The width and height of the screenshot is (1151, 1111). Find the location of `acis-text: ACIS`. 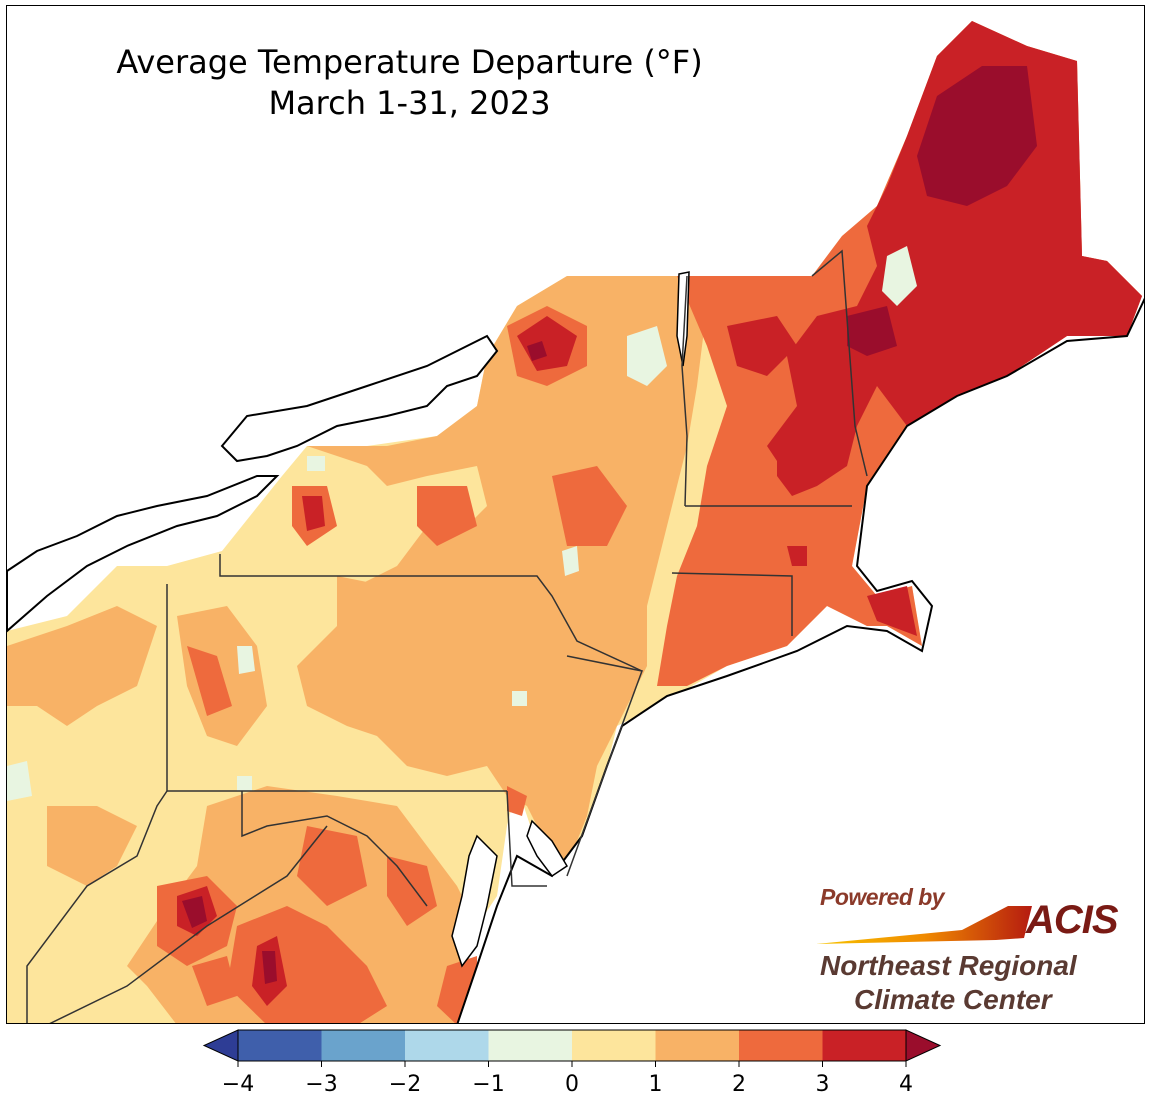

acis-text: ACIS is located at coordinates (1072, 920).